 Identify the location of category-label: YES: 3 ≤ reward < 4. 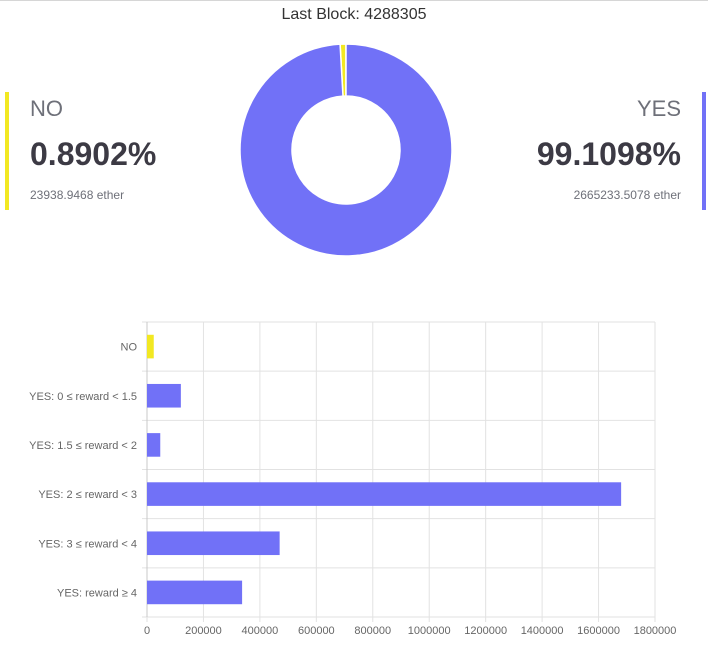
(87, 544).